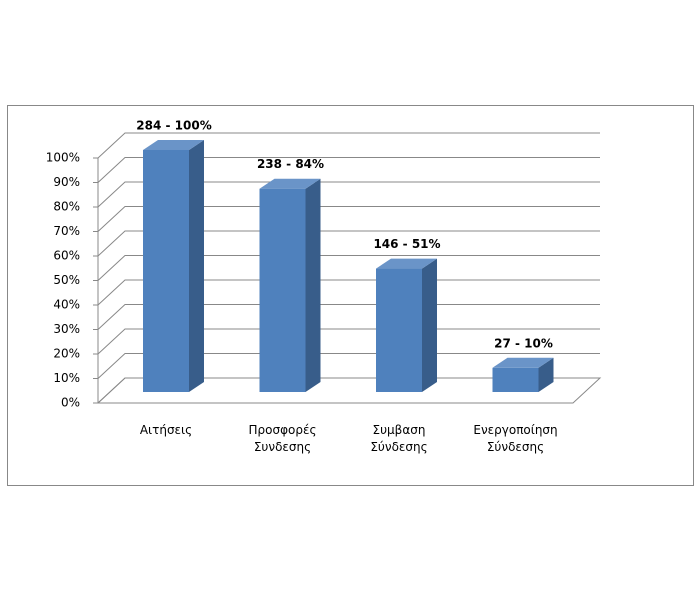 The image size is (700, 608). Describe the element at coordinates (66, 182) in the screenshot. I see `y-tick-label: 90%` at that location.